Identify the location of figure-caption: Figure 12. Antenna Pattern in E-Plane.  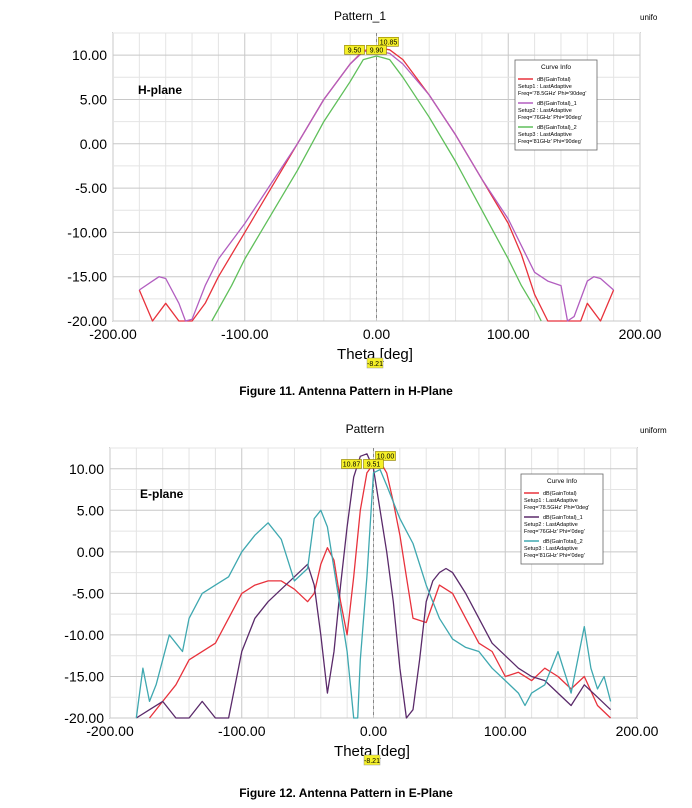
(346, 793).